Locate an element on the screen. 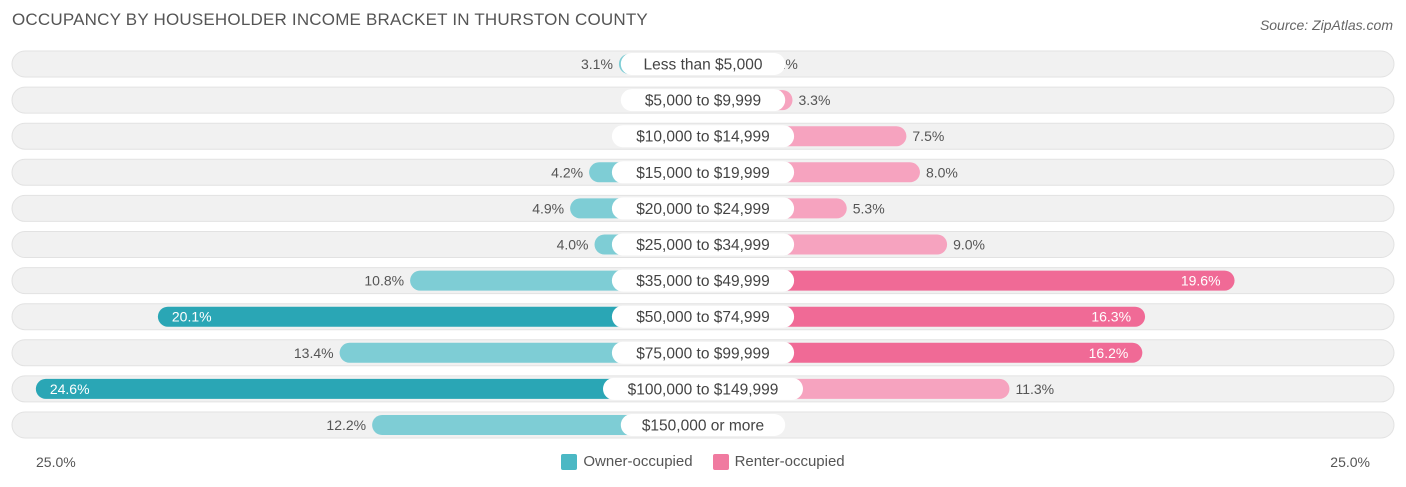  category-label: $15,000 to $19,999 is located at coordinates (703, 173).